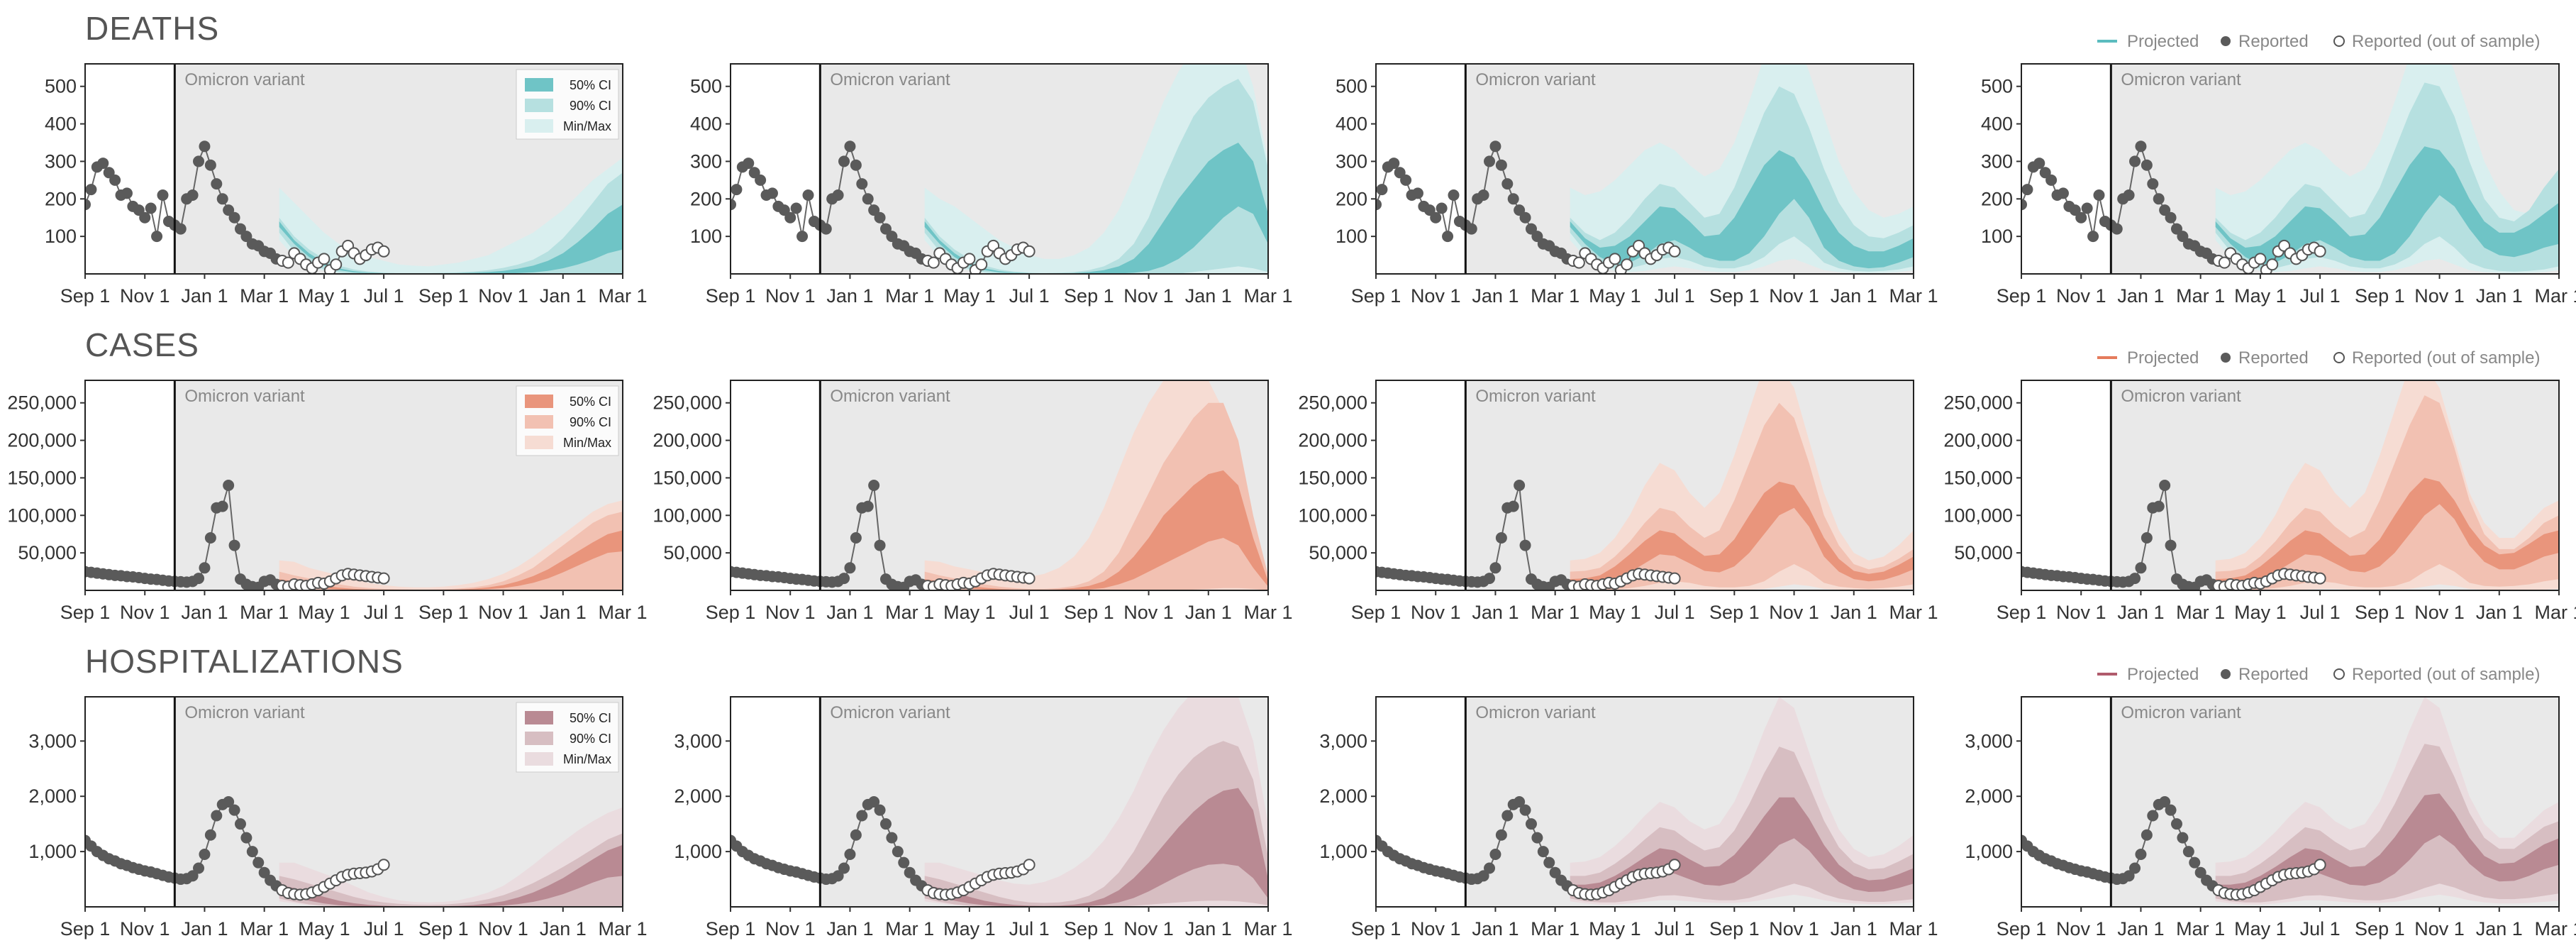  Describe the element at coordinates (1343, 741) in the screenshot. I see `y-tick-label: 3,000` at that location.